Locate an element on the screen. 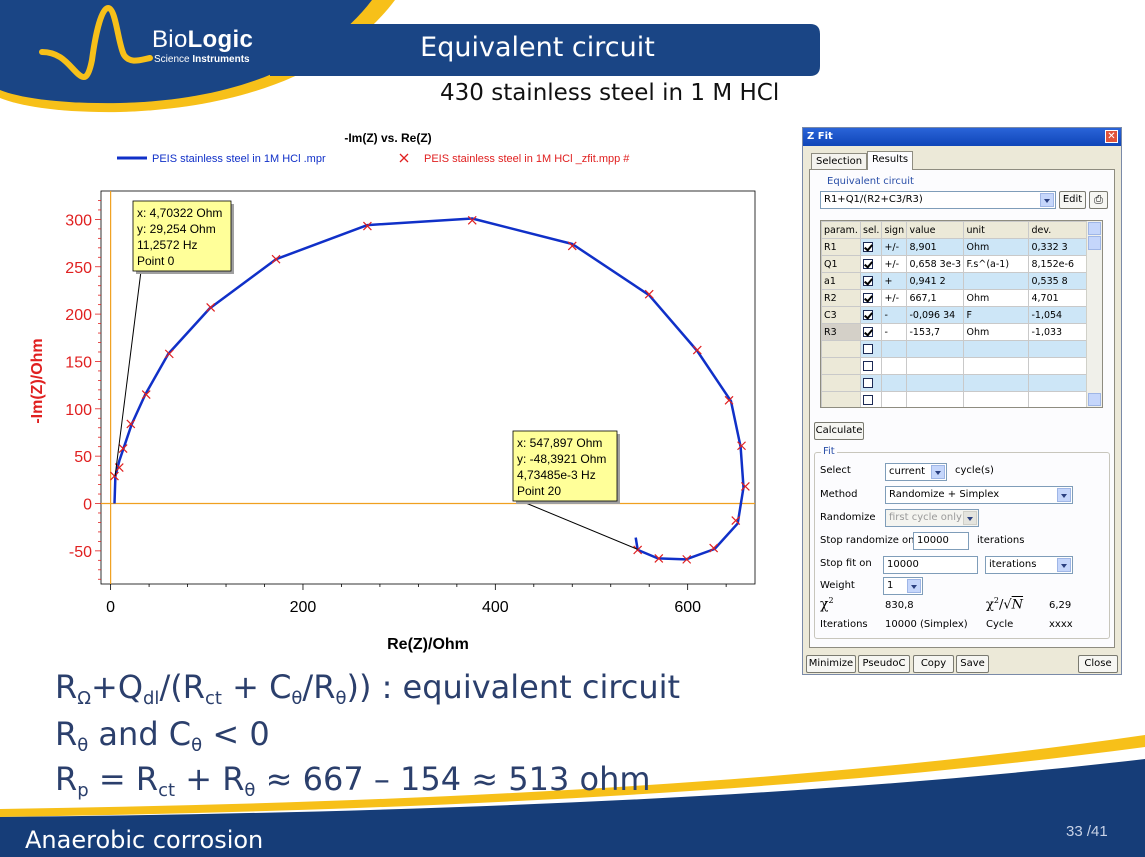  cycle-value: xxxx is located at coordinates (1061, 624).